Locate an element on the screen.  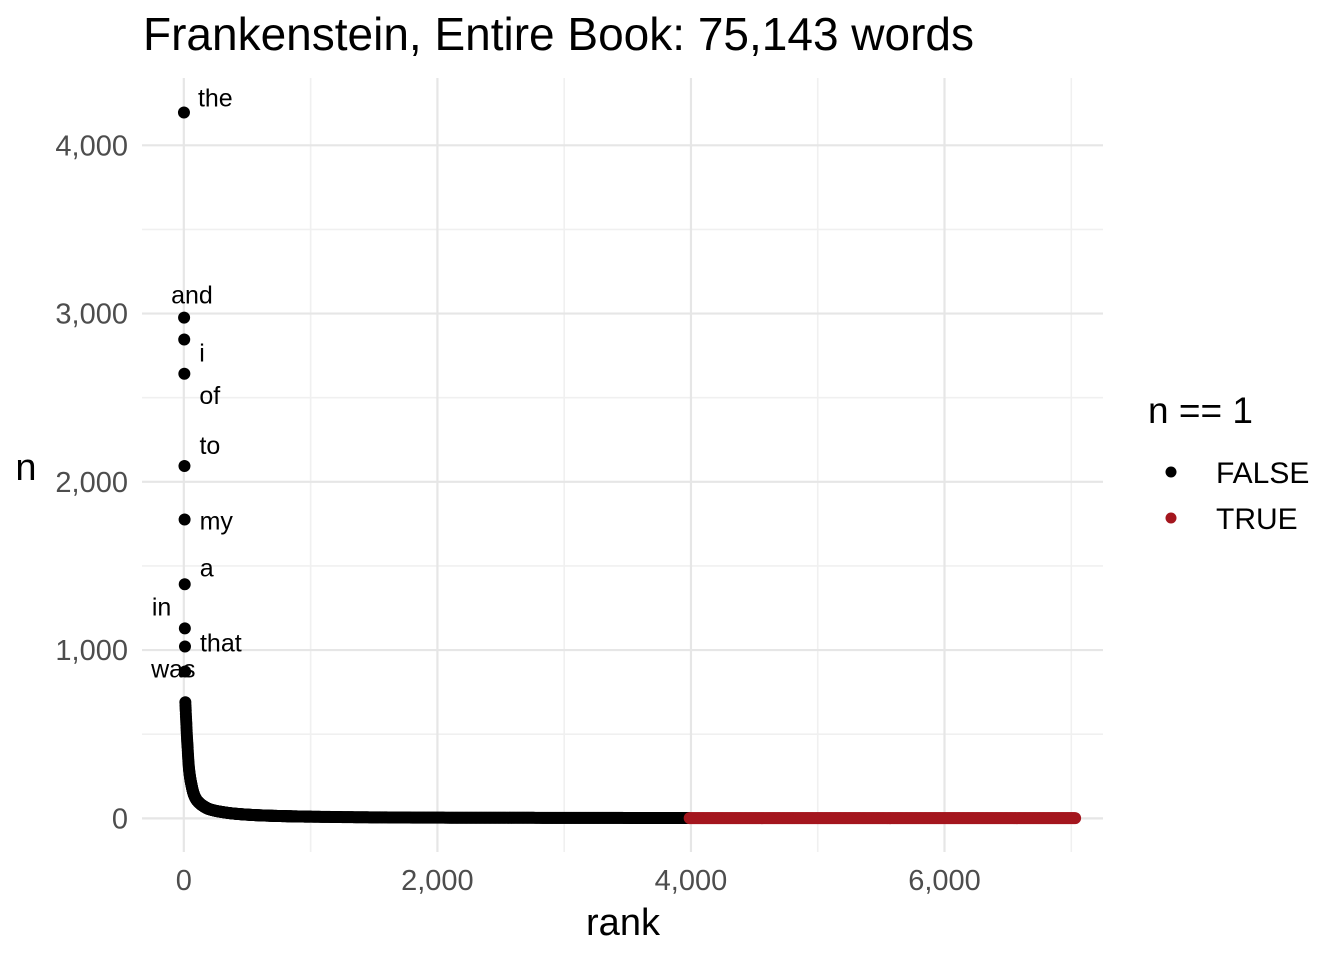
word-label: my is located at coordinates (217, 522).